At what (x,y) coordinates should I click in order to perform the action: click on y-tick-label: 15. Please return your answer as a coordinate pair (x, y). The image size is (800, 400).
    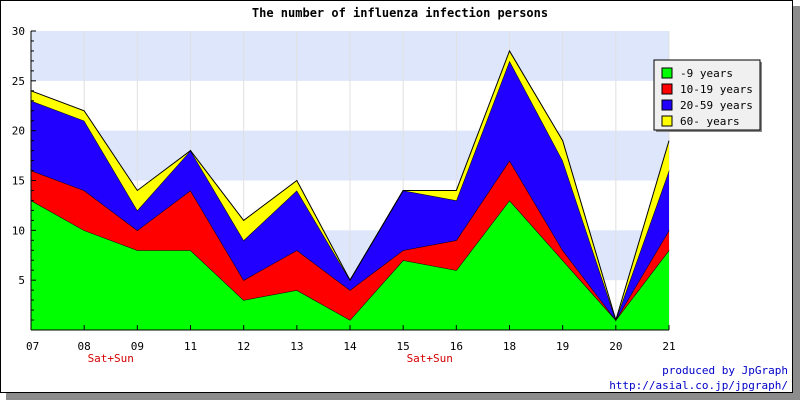
    Looking at the image, I should click on (18, 181).